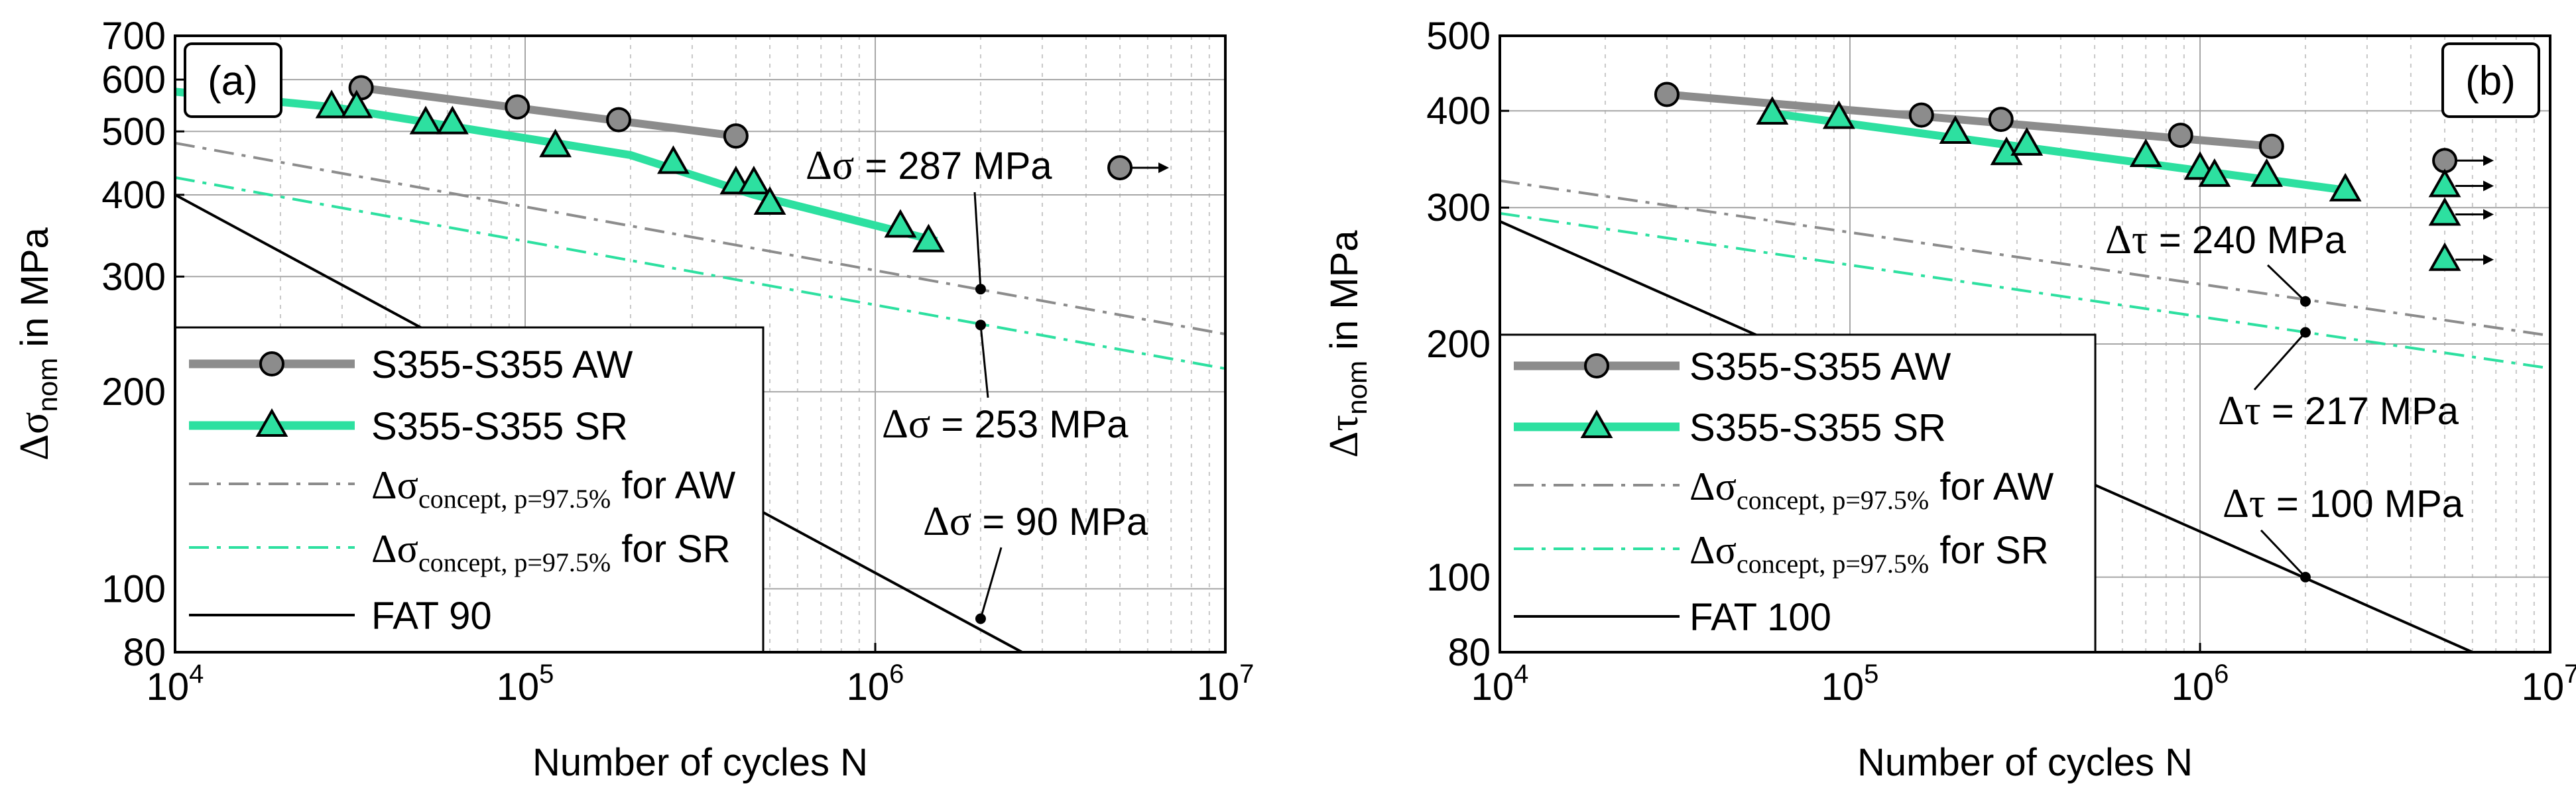  I want to click on annotation-label: Δτ = 100 MPa, so click(2343, 503).